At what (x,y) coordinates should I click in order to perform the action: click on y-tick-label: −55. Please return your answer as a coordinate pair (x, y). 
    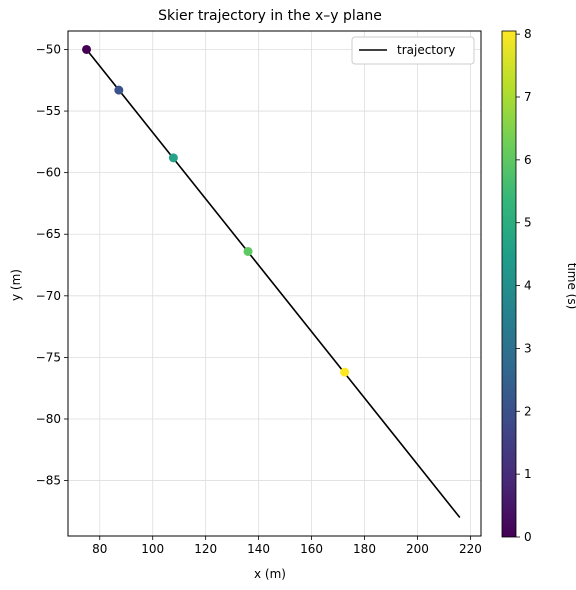
    Looking at the image, I should click on (48, 111).